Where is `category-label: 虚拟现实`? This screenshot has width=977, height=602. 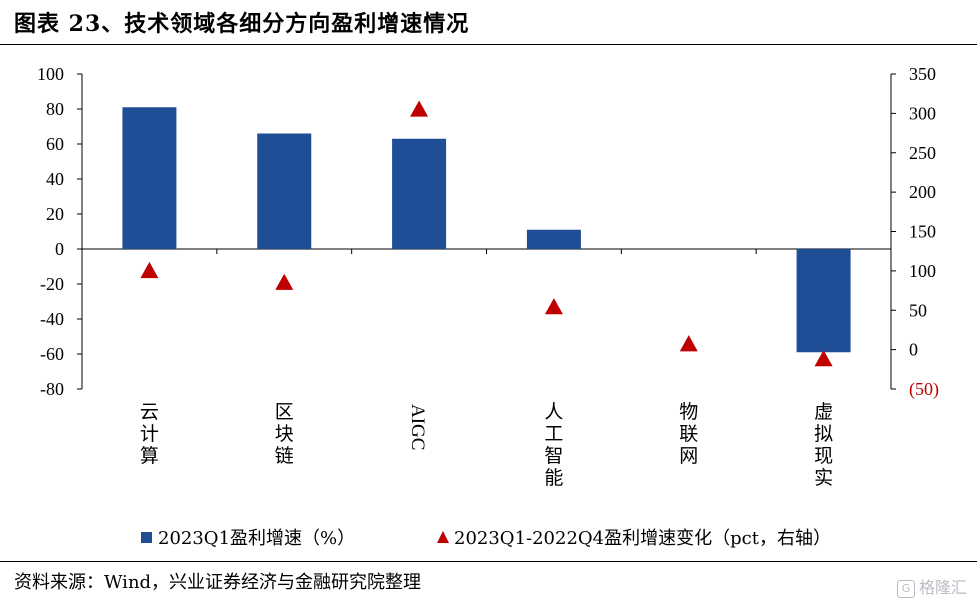 category-label: 虚拟现实 is located at coordinates (823, 445).